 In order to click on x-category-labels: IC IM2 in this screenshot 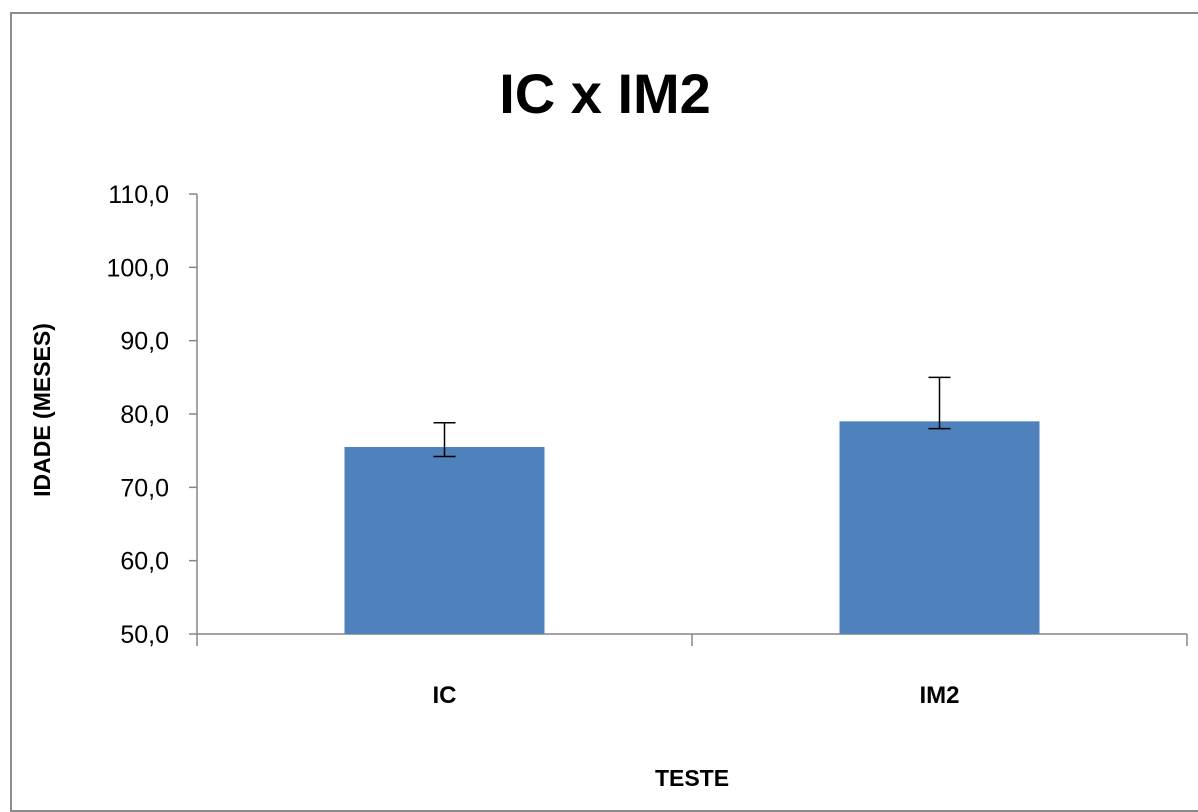, I will do `click(696, 695)`.